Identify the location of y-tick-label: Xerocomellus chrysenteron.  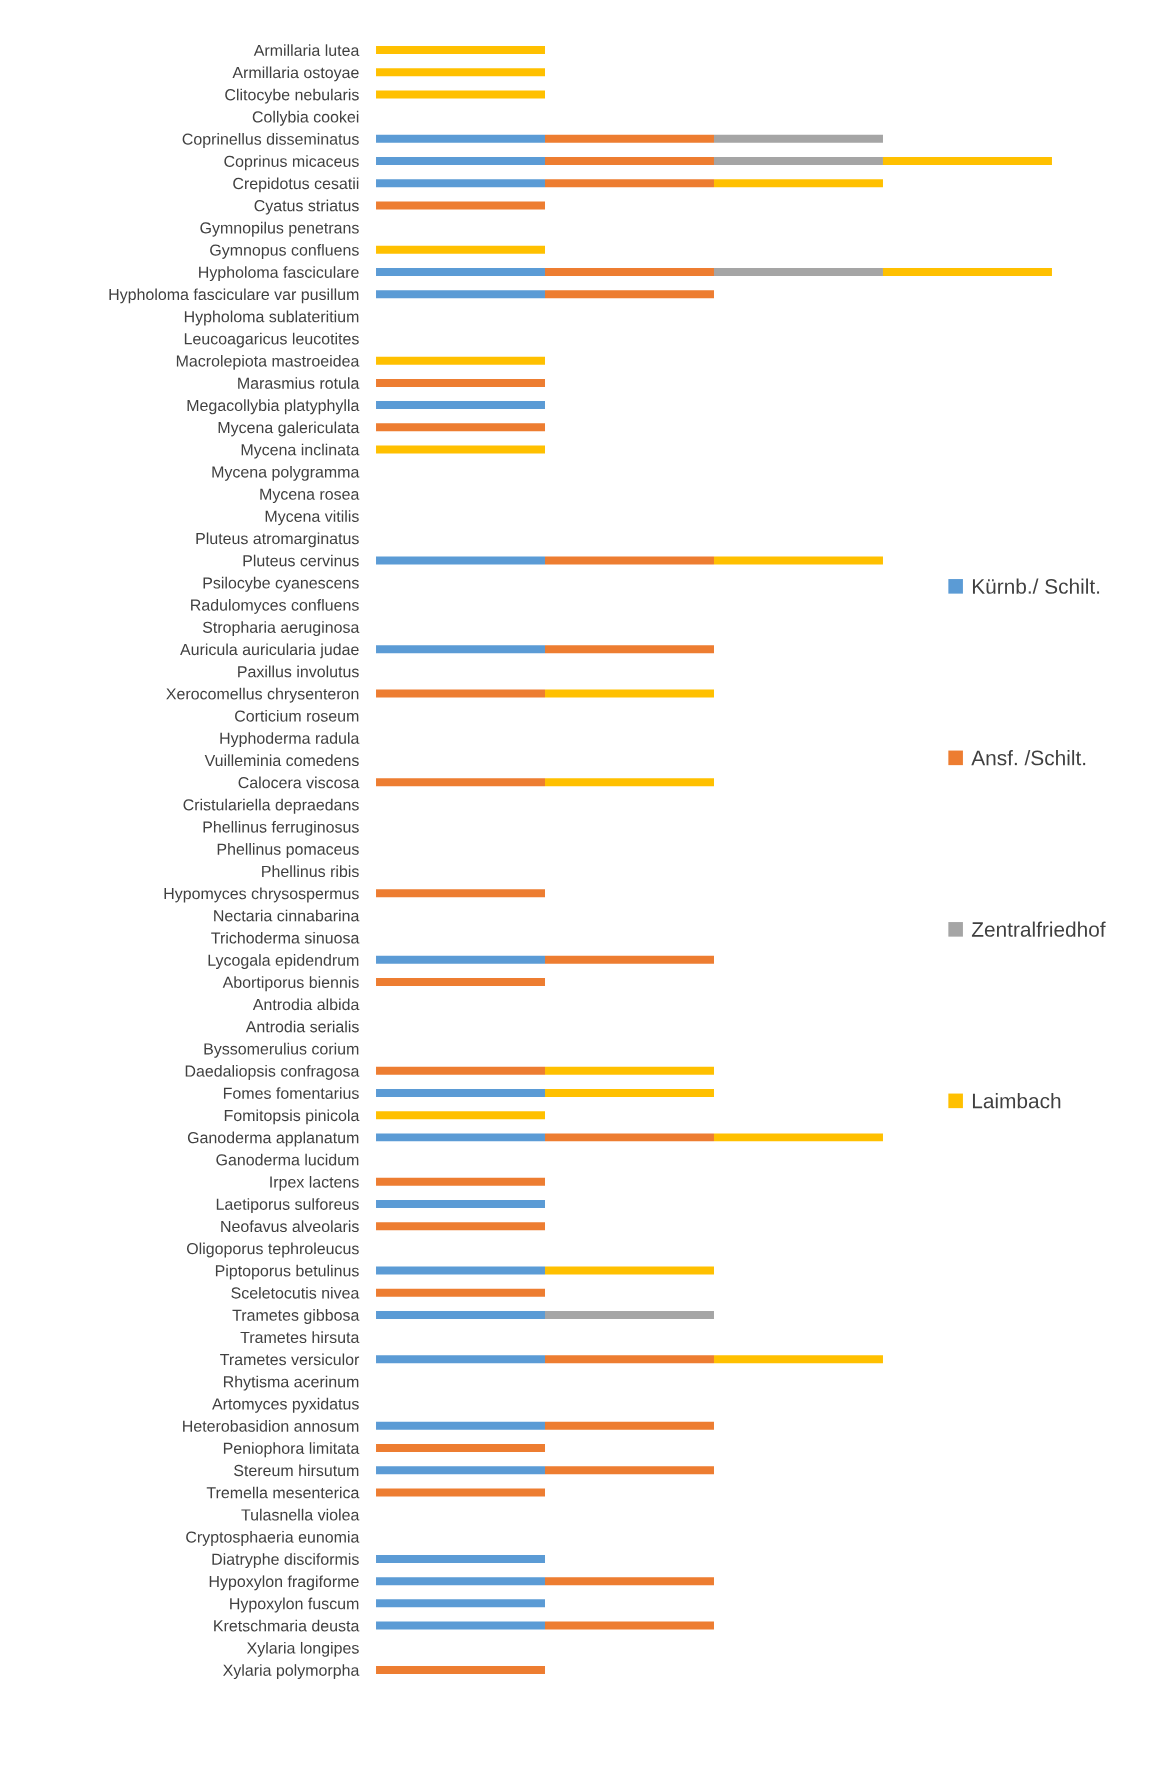
(262, 695).